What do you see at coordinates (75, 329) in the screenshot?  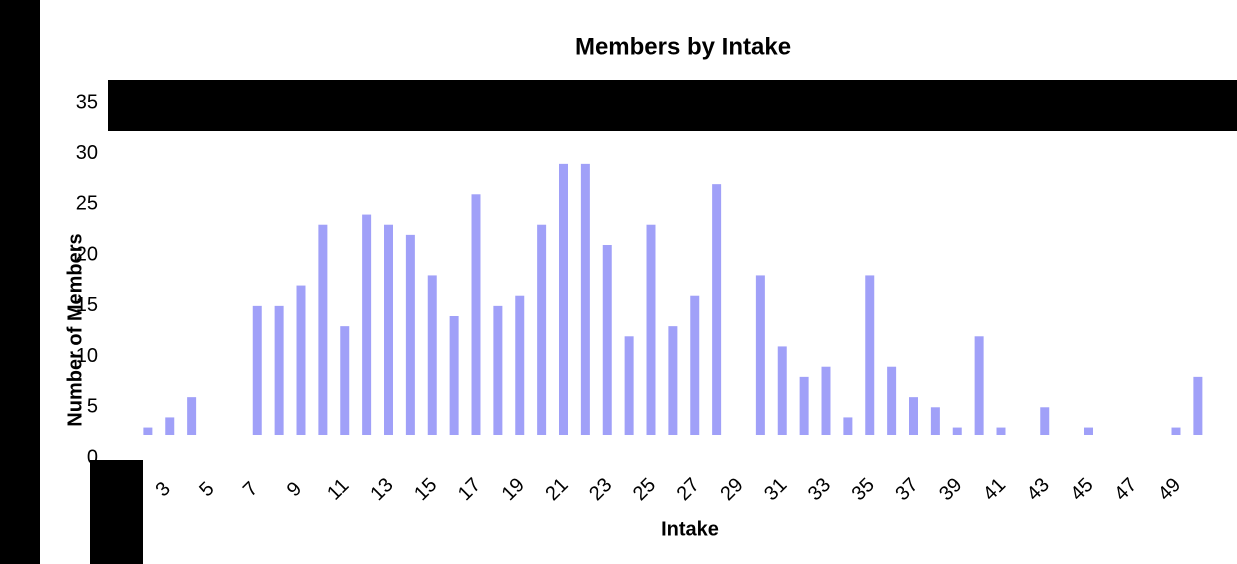 I see `y-axis-label: Number of Members` at bounding box center [75, 329].